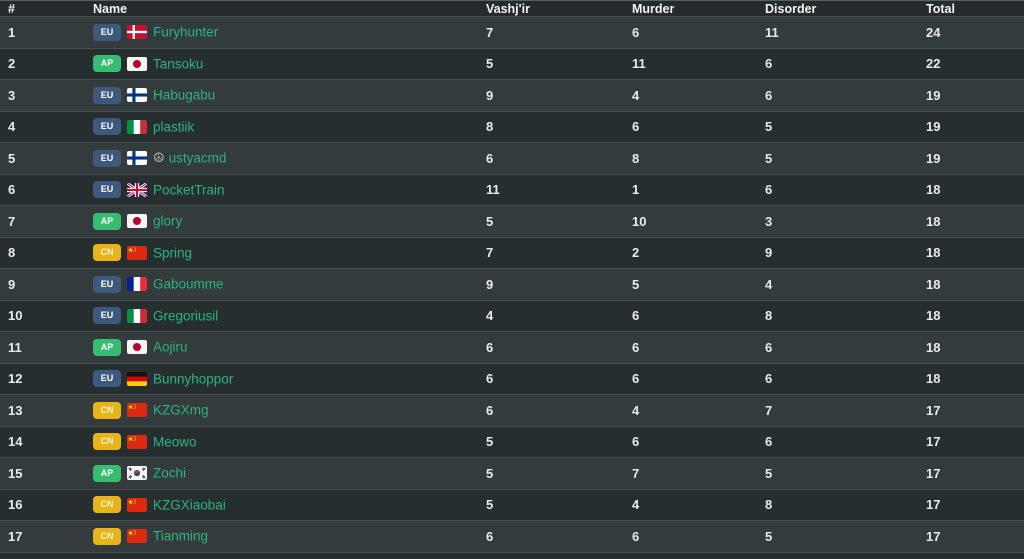  What do you see at coordinates (137, 378) in the screenshot?
I see `flag-germany-icon` at bounding box center [137, 378].